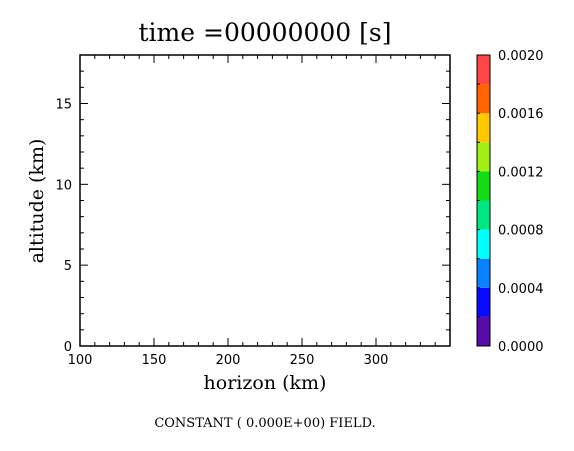 The height and width of the screenshot is (451, 574). What do you see at coordinates (521, 56) in the screenshot?
I see `colorbar-tick-label: 0.0020` at bounding box center [521, 56].